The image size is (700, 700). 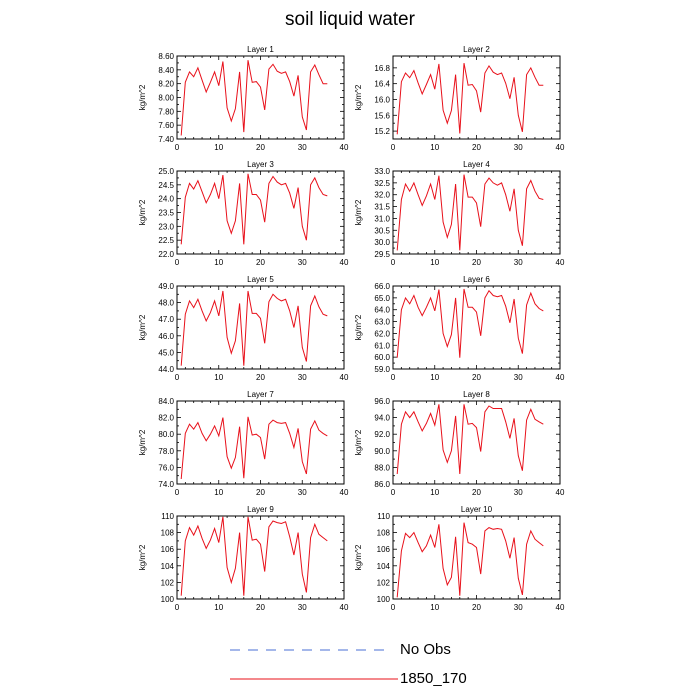 What do you see at coordinates (360, 680) in the screenshot?
I see `legend-item-1850-170: 1850_170` at bounding box center [360, 680].